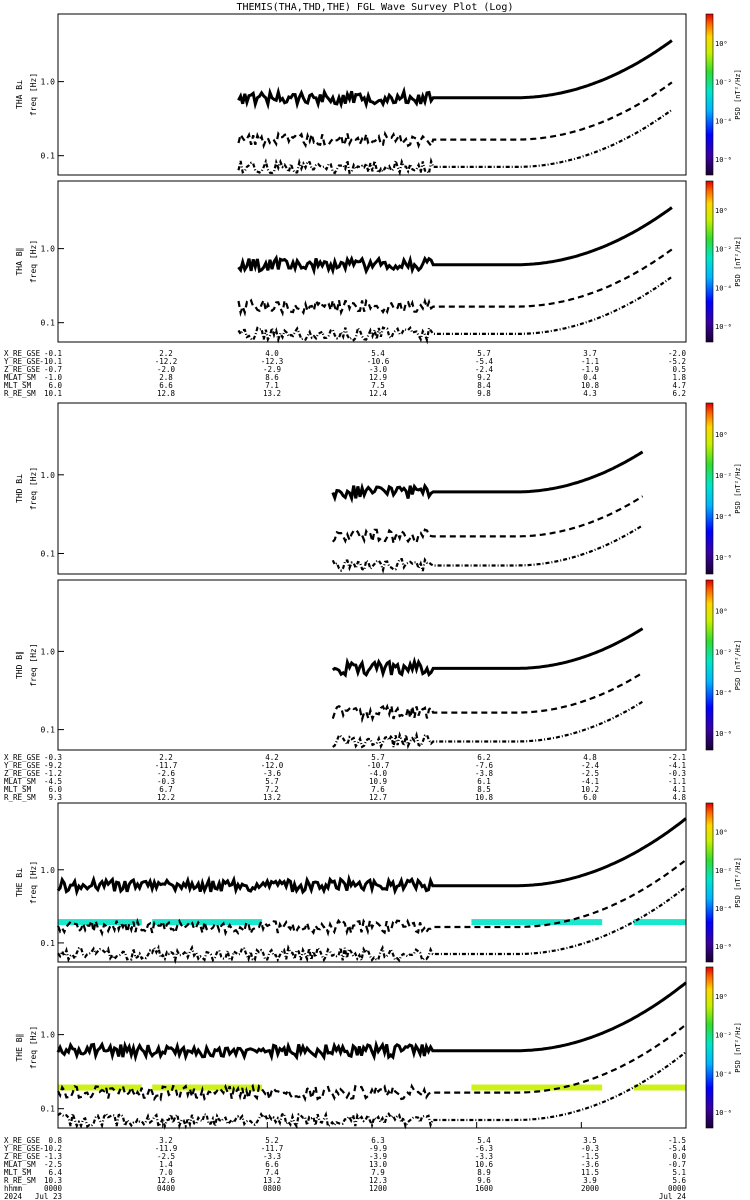  What do you see at coordinates (372, 1087) in the screenshot?
I see `spectrogram-cells` at bounding box center [372, 1087].